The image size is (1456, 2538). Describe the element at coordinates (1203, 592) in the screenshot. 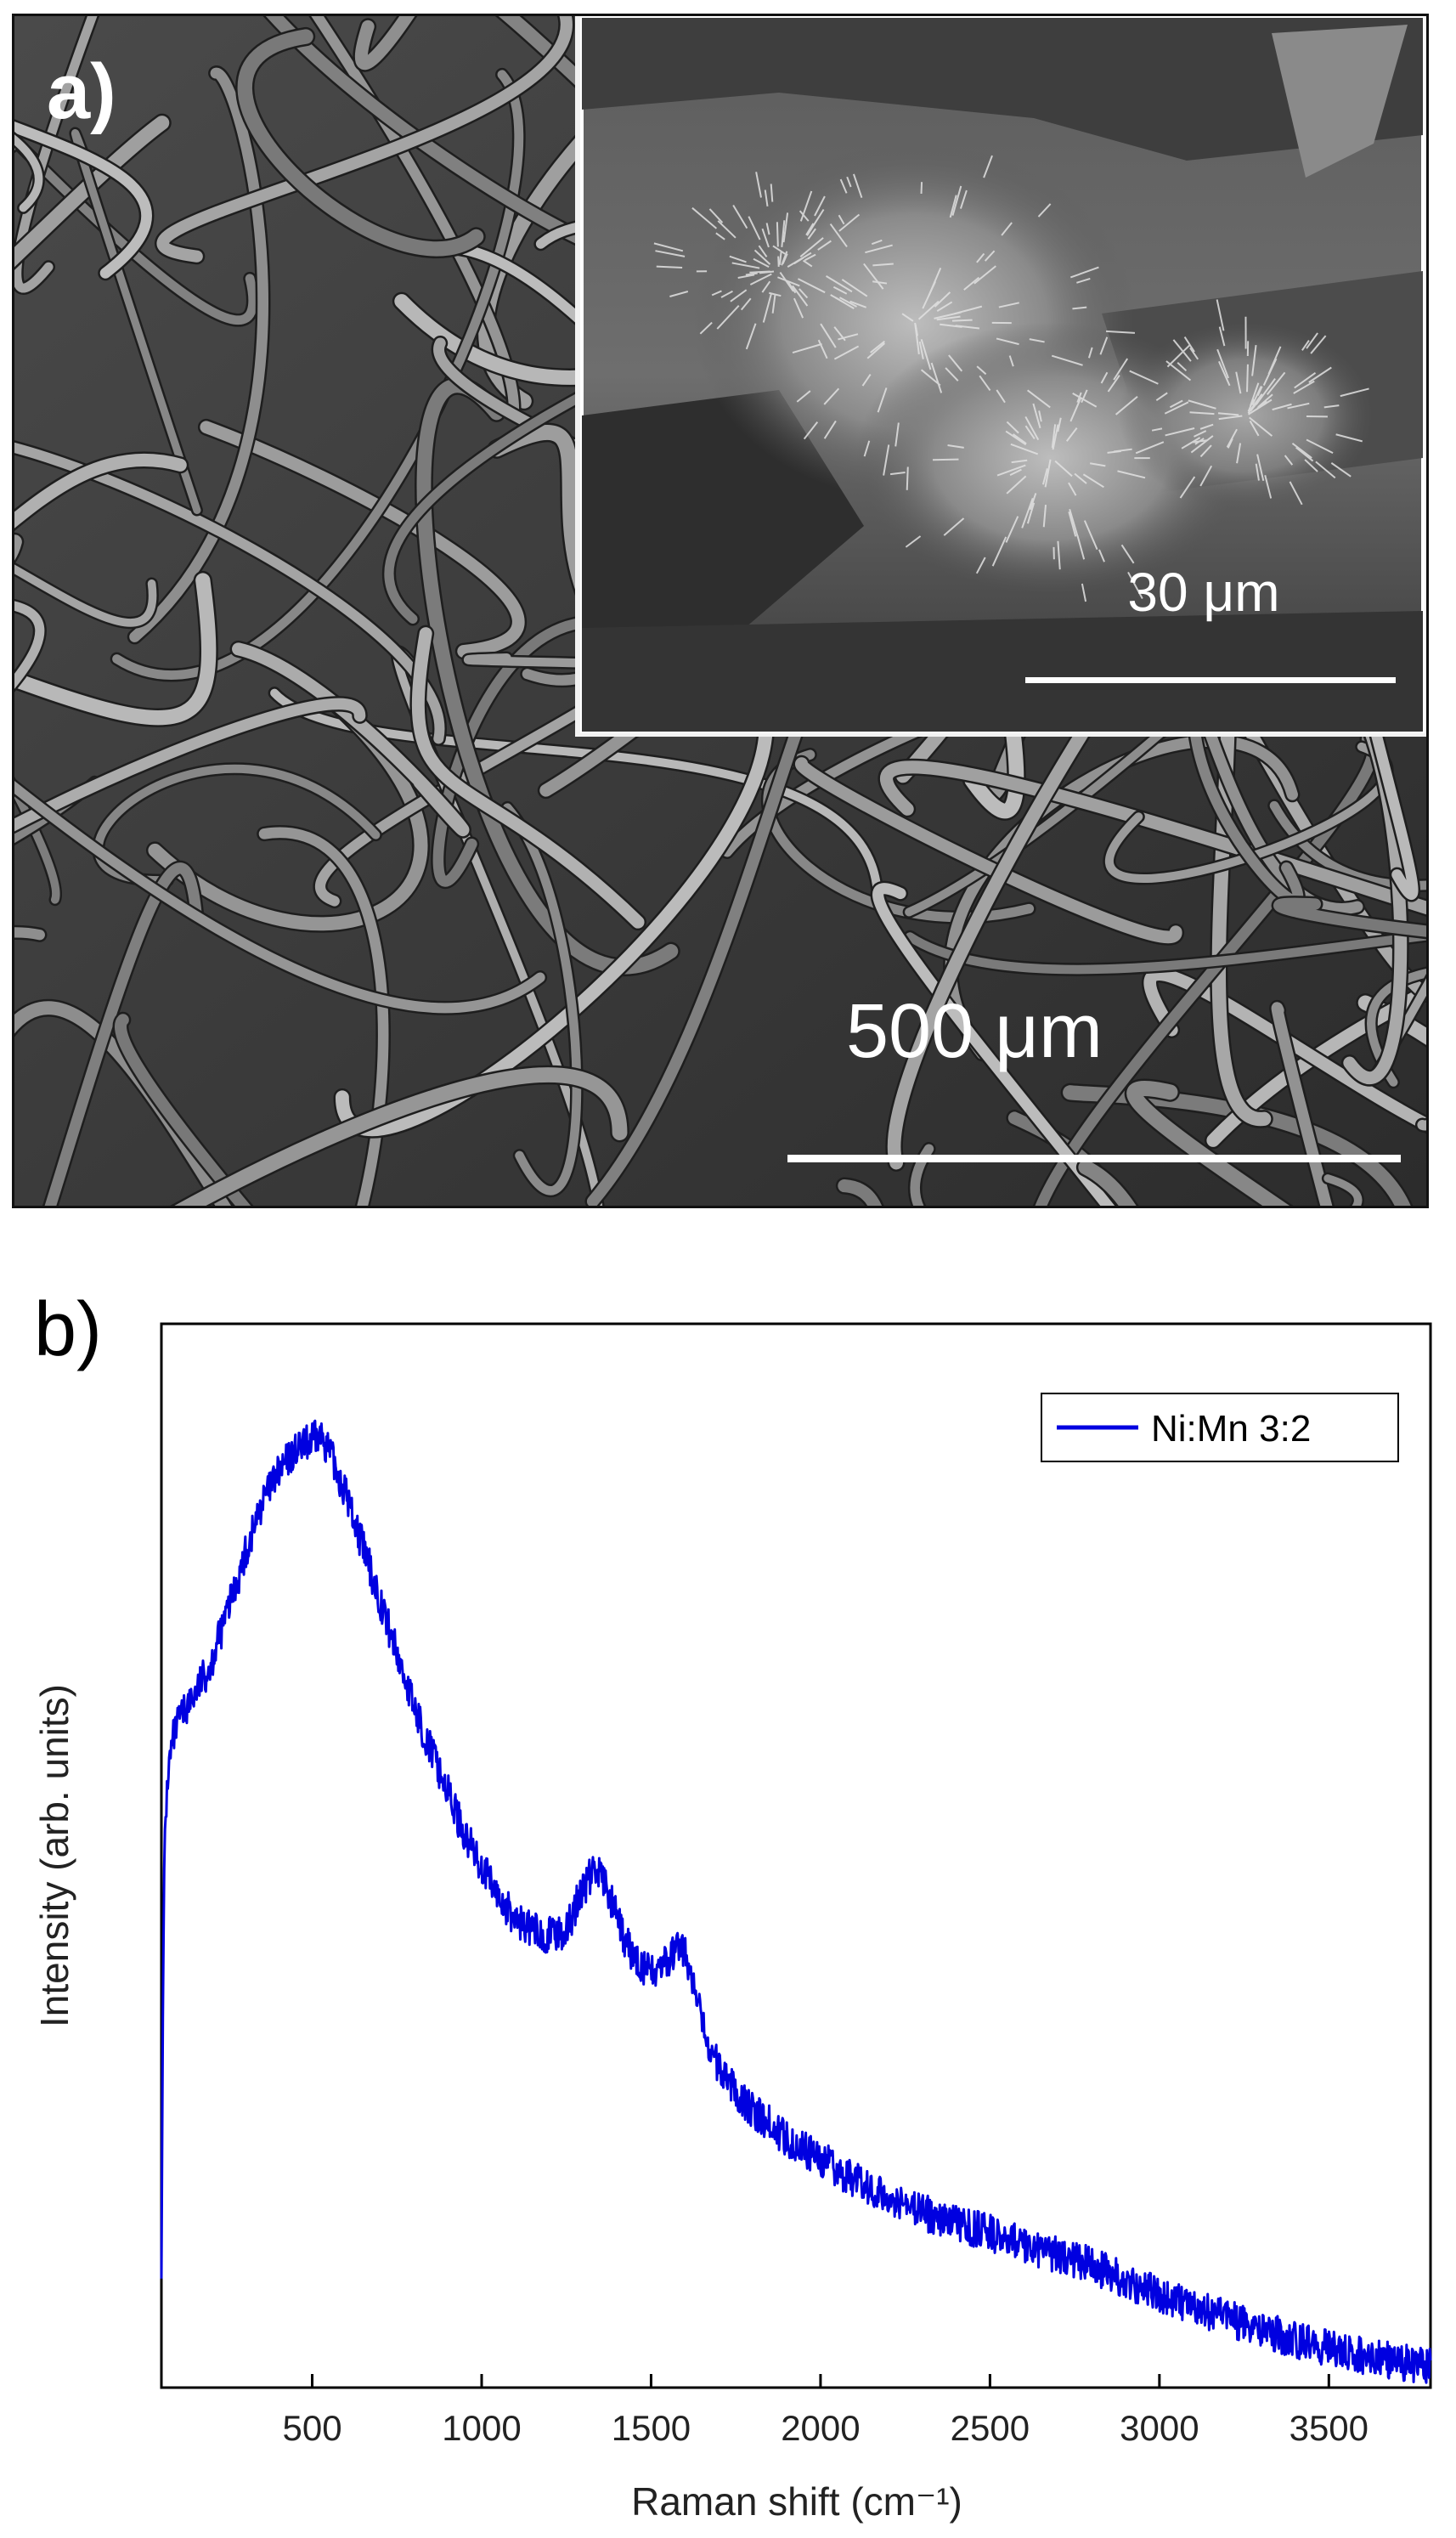

I see `inset-scale-label: 30 μm` at that location.